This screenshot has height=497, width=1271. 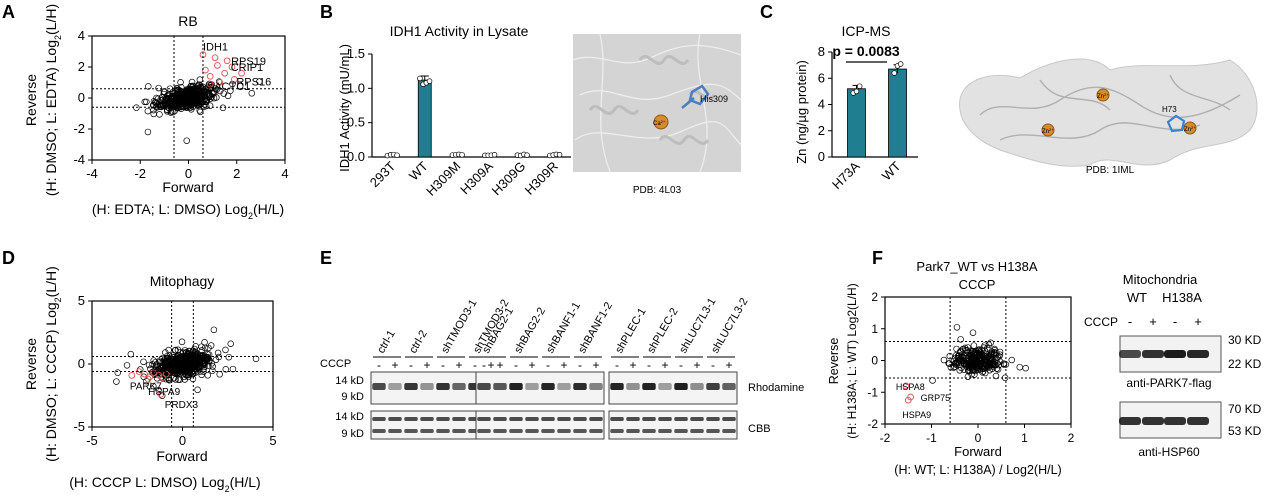 What do you see at coordinates (344, 108) in the screenshot?
I see `panel-b-ylabel: IDH1 Activity (mU/mL)` at bounding box center [344, 108].